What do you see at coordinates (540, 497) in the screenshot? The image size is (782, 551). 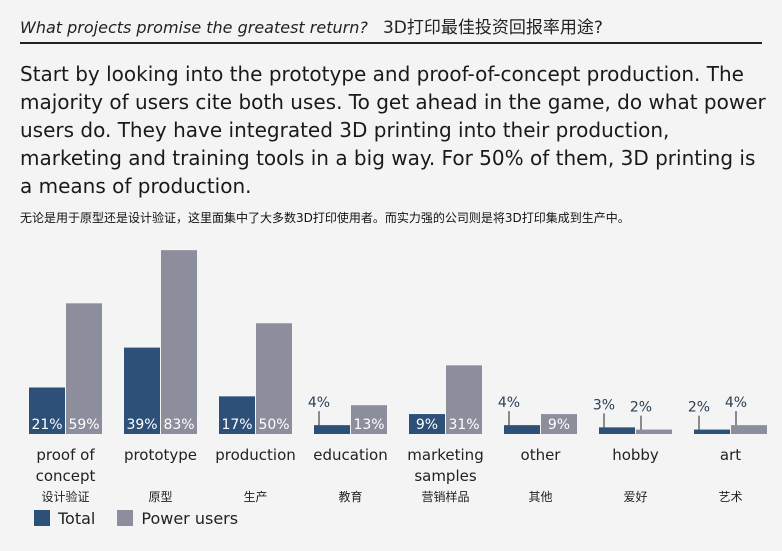 I see `category-label-zh: 其他` at bounding box center [540, 497].